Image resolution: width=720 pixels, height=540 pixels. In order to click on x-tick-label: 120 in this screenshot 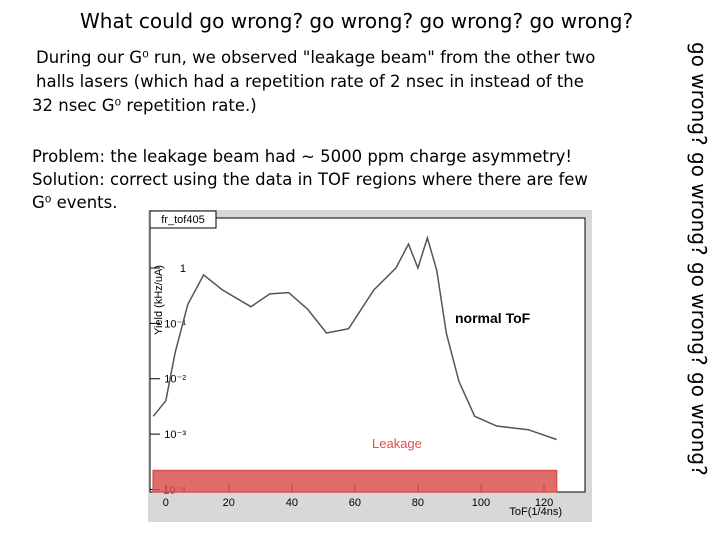, I will do `click(544, 503)`.